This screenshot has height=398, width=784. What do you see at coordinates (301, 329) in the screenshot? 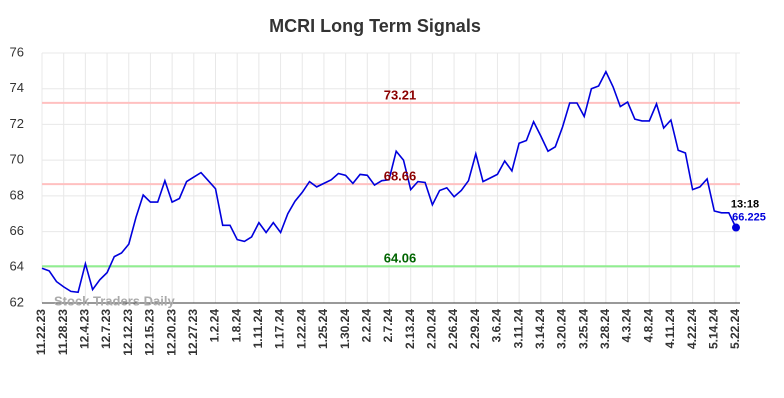
I see `x-tick-label: 1.22.24` at bounding box center [301, 329].